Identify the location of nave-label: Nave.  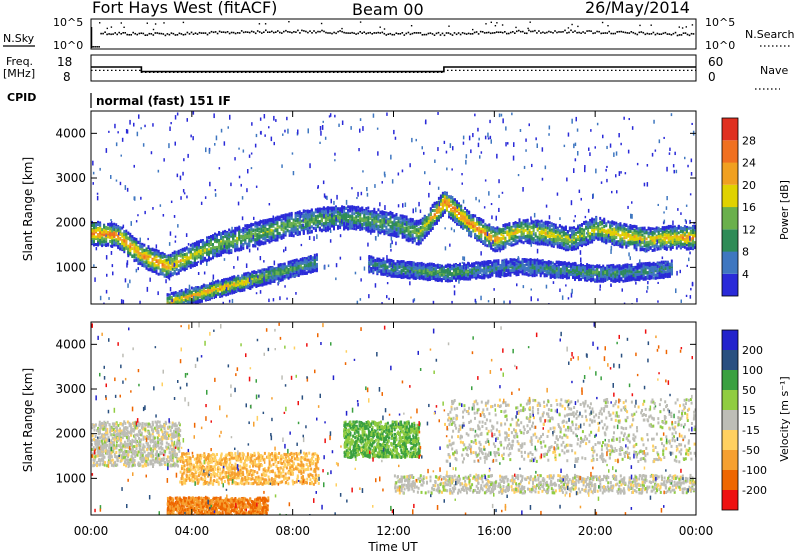
(774, 70).